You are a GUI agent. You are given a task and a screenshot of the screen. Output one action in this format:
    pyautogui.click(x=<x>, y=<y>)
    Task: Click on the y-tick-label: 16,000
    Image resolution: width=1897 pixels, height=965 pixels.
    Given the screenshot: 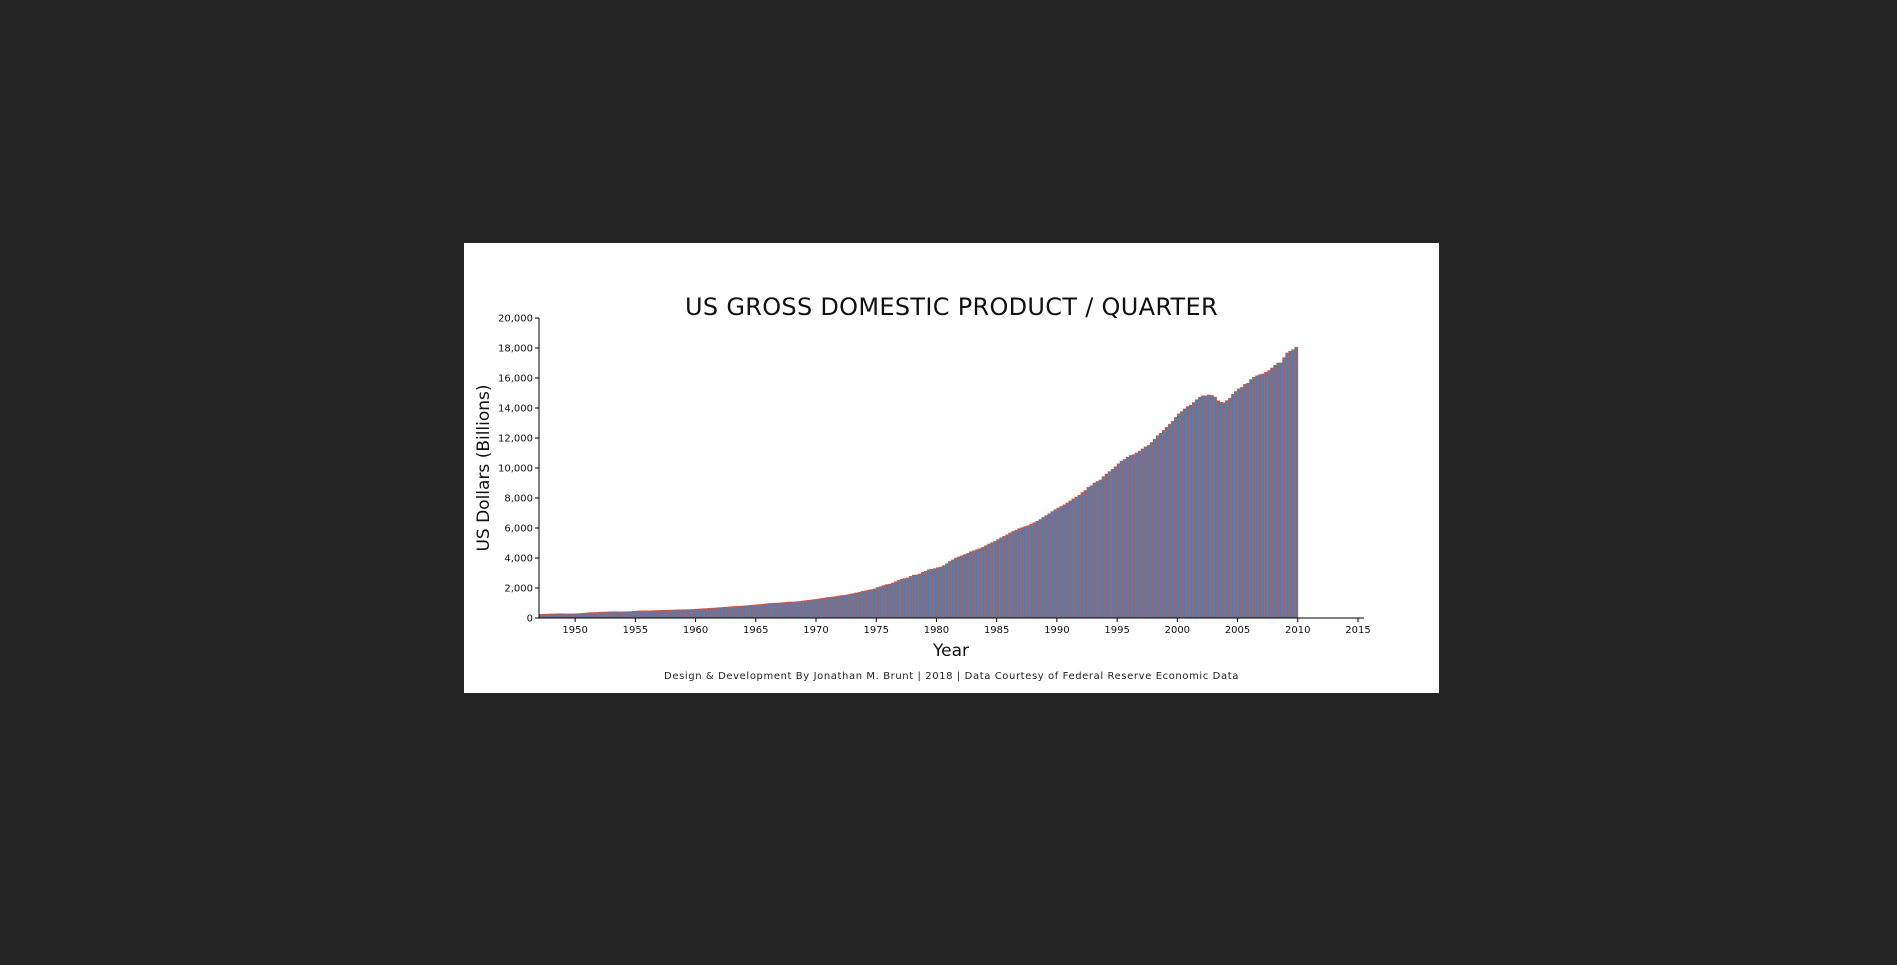 What is the action you would take?
    pyautogui.click(x=515, y=379)
    